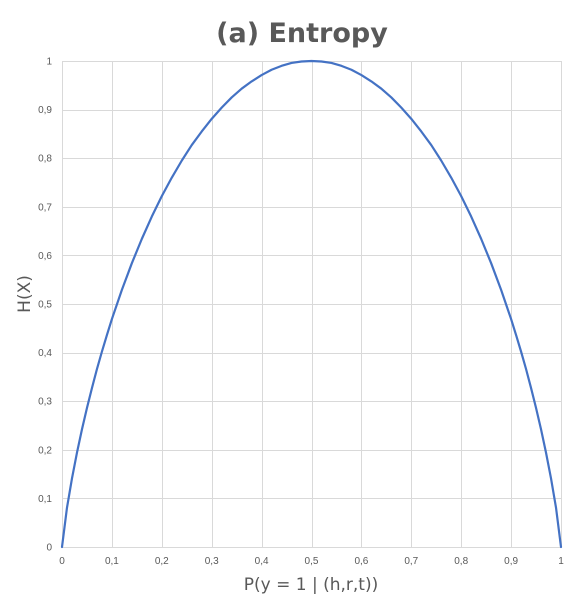  I want to click on x-tick-label: 0,8, so click(461, 561).